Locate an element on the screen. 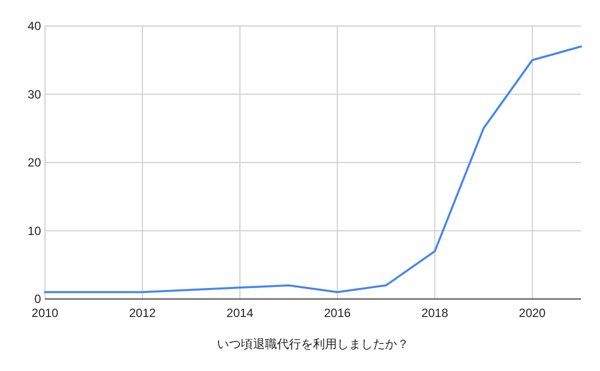 Image resolution: width=600 pixels, height=371 pixels. x-tick-label: 2012 is located at coordinates (142, 313).